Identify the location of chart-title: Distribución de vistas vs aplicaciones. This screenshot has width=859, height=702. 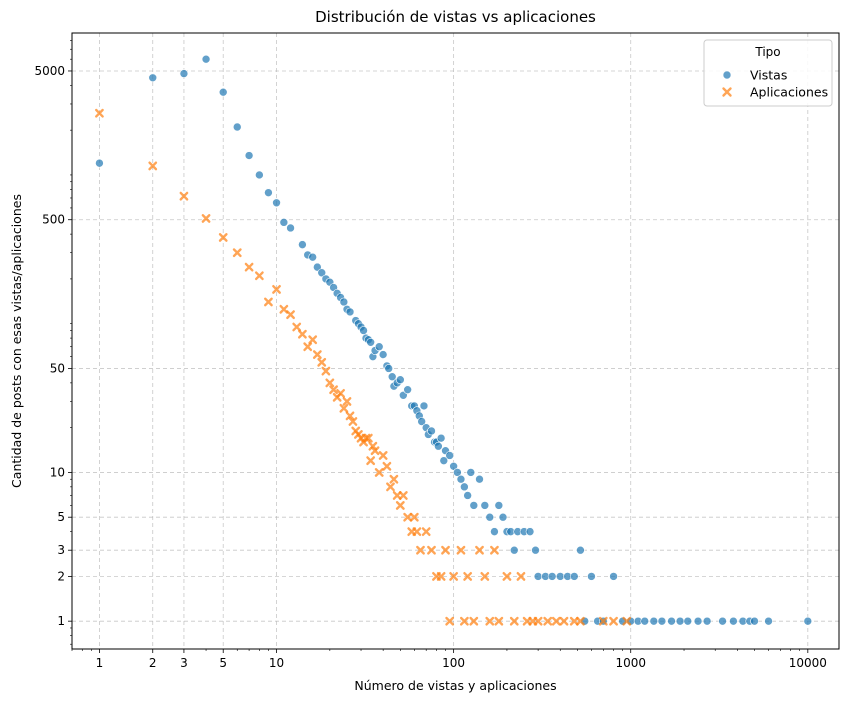
(455, 17).